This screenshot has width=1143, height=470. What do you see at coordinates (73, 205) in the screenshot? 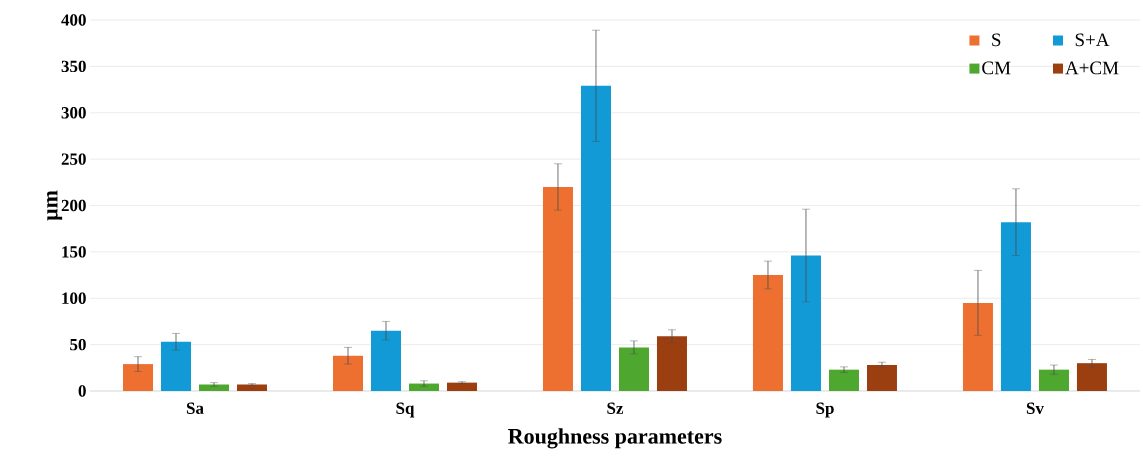
I see `y-tick-label: 200` at bounding box center [73, 205].